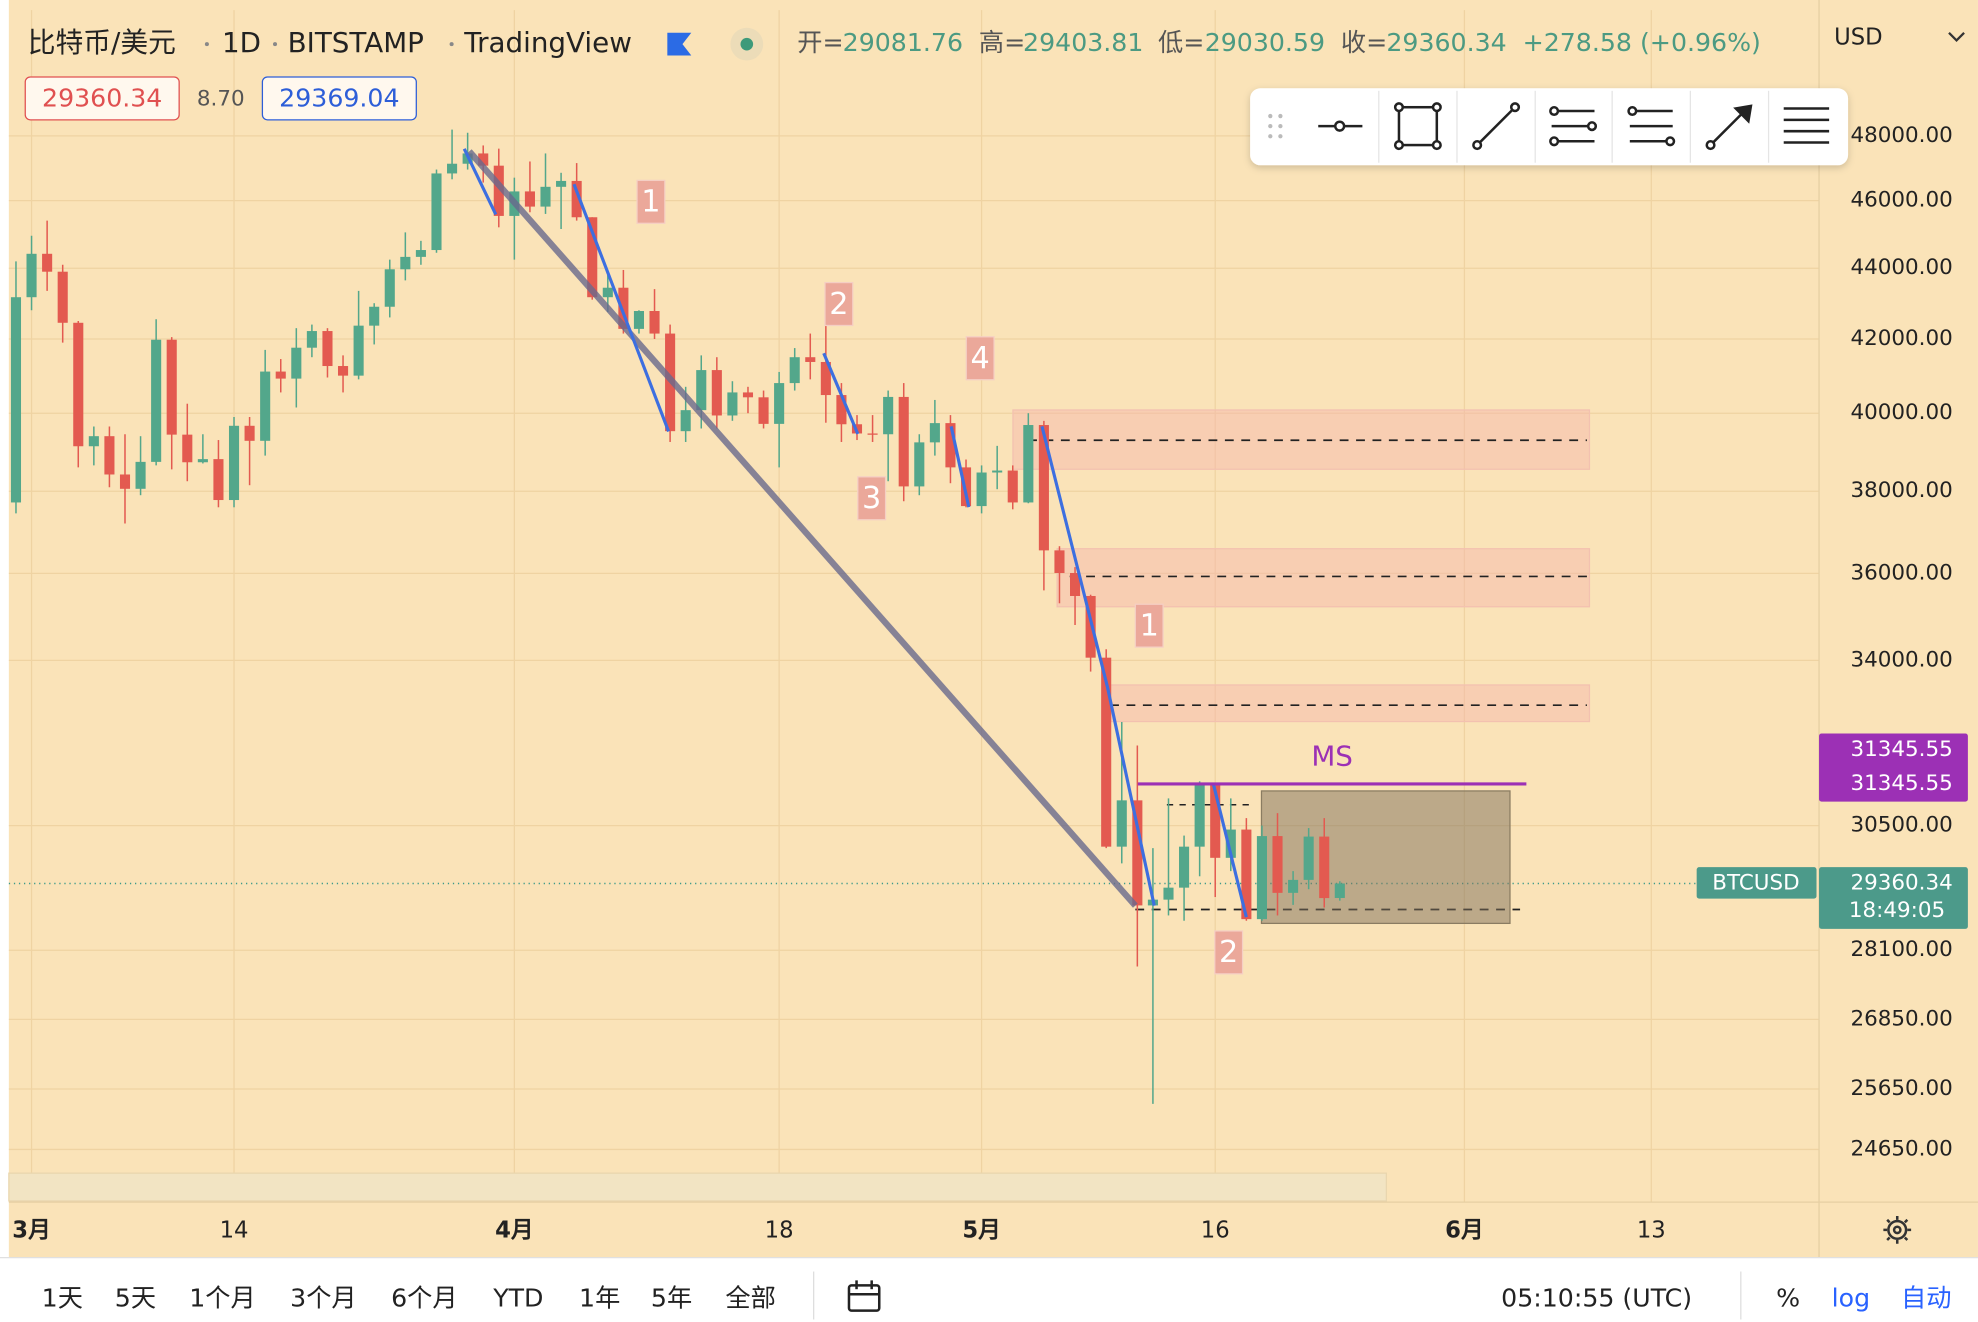  I want to click on auto-toggle: 自动, so click(1926, 1297).